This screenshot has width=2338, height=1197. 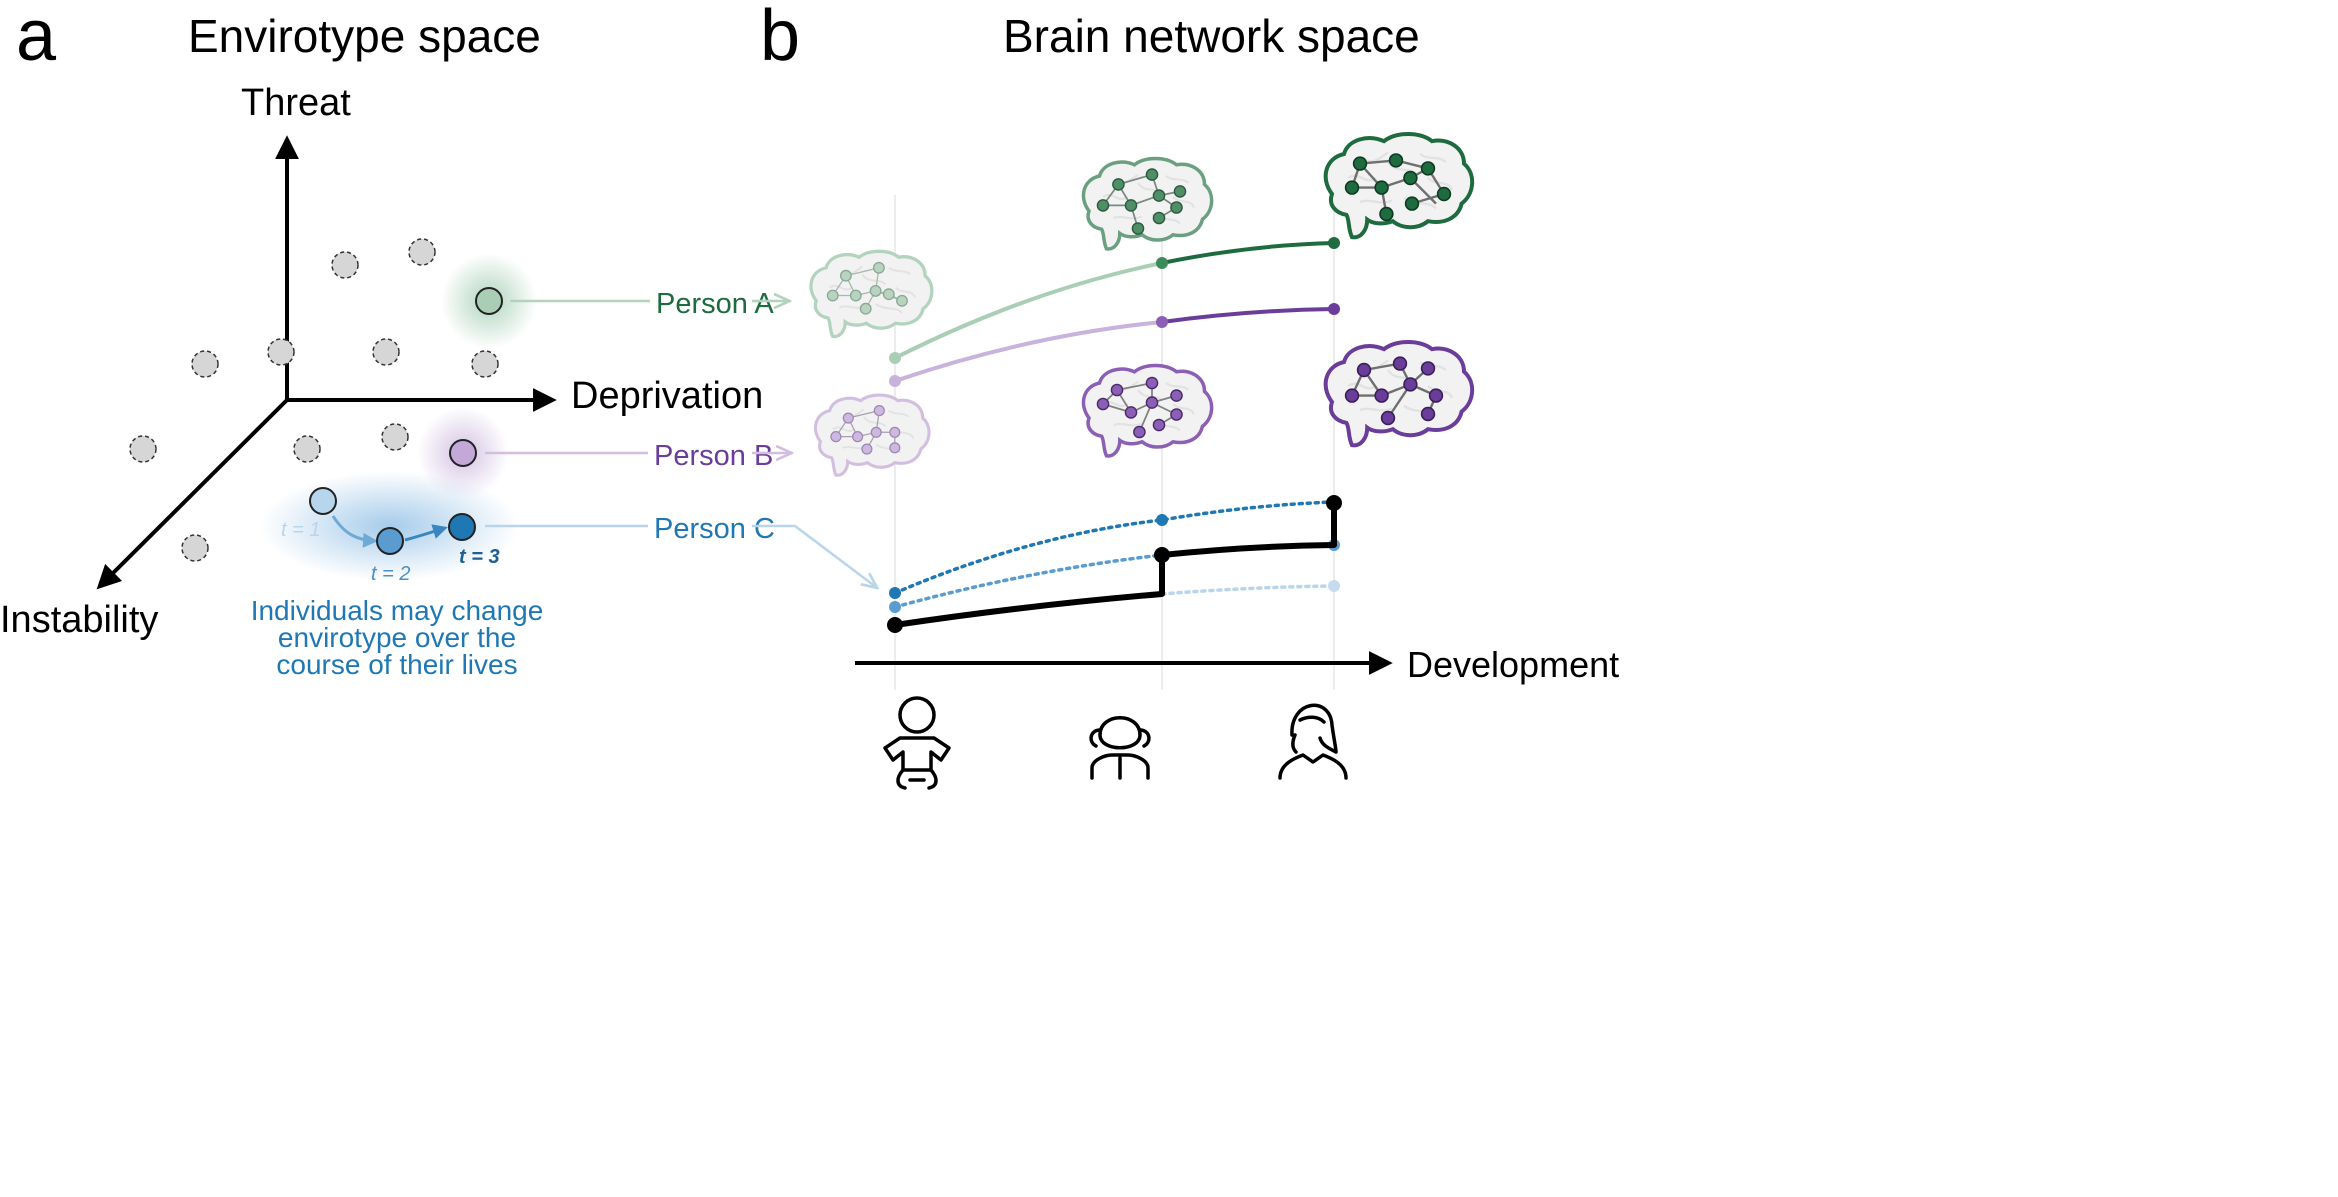 I want to click on note-line-2: envirotype over the, so click(x=397, y=637).